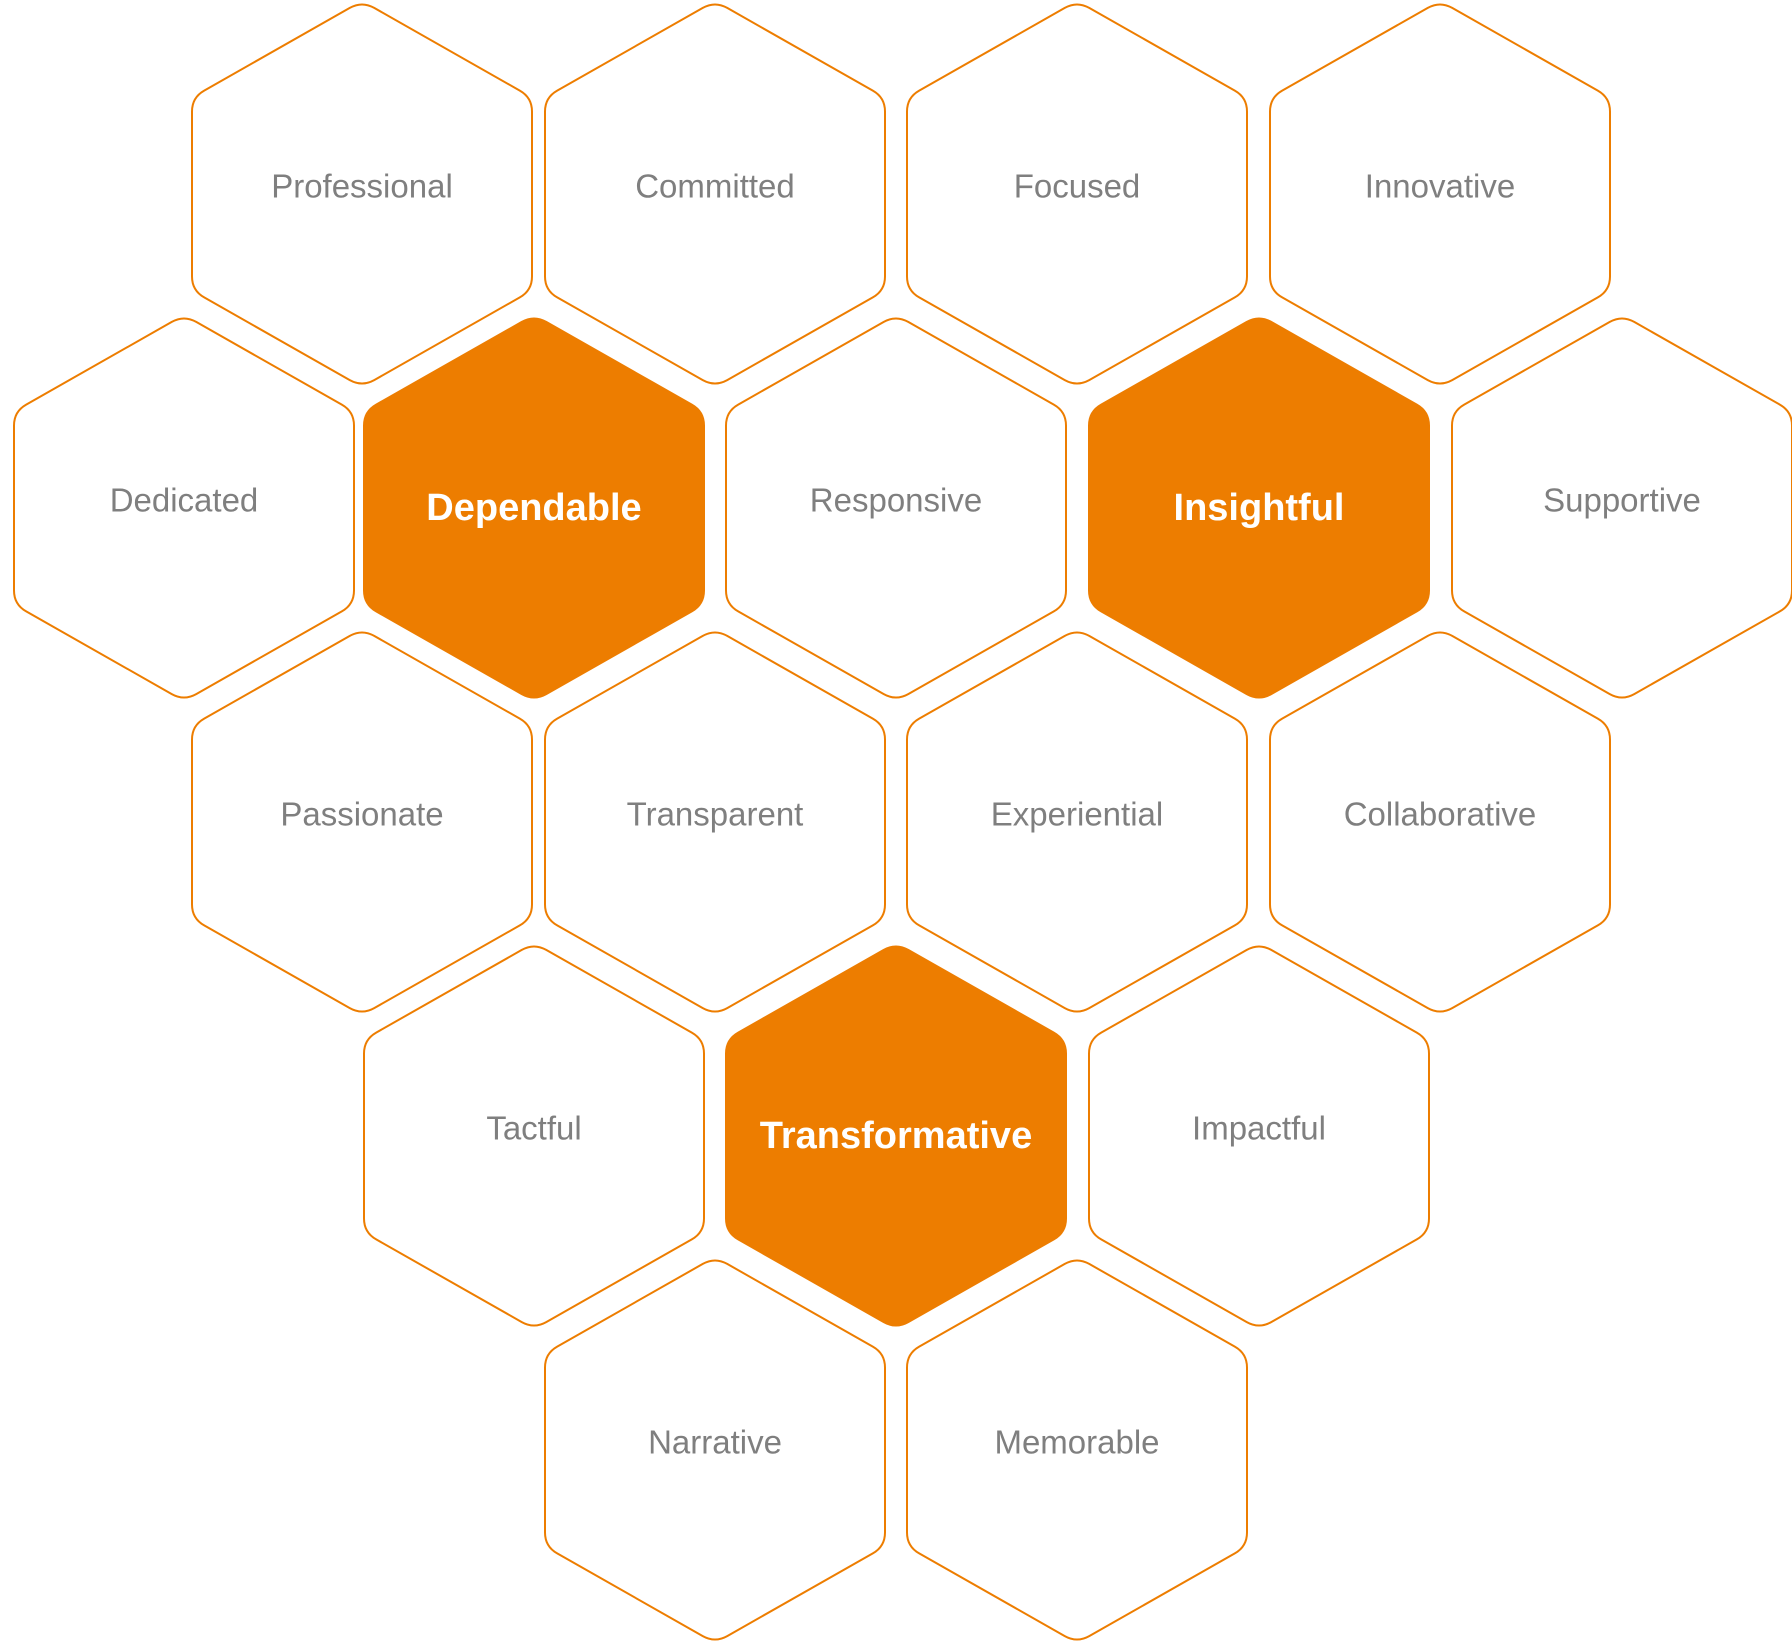 Image resolution: width=1792 pixels, height=1645 pixels. I want to click on hexagon-label: Passionate, so click(361, 814).